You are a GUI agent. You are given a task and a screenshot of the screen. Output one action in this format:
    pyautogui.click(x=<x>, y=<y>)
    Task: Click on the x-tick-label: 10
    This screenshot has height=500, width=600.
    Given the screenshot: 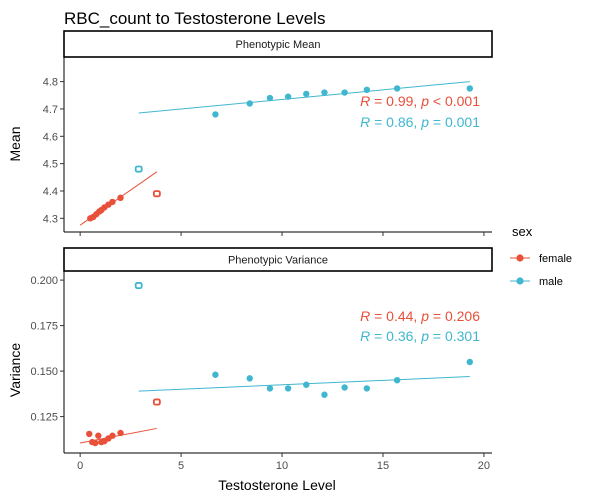 What is the action you would take?
    pyautogui.click(x=282, y=466)
    